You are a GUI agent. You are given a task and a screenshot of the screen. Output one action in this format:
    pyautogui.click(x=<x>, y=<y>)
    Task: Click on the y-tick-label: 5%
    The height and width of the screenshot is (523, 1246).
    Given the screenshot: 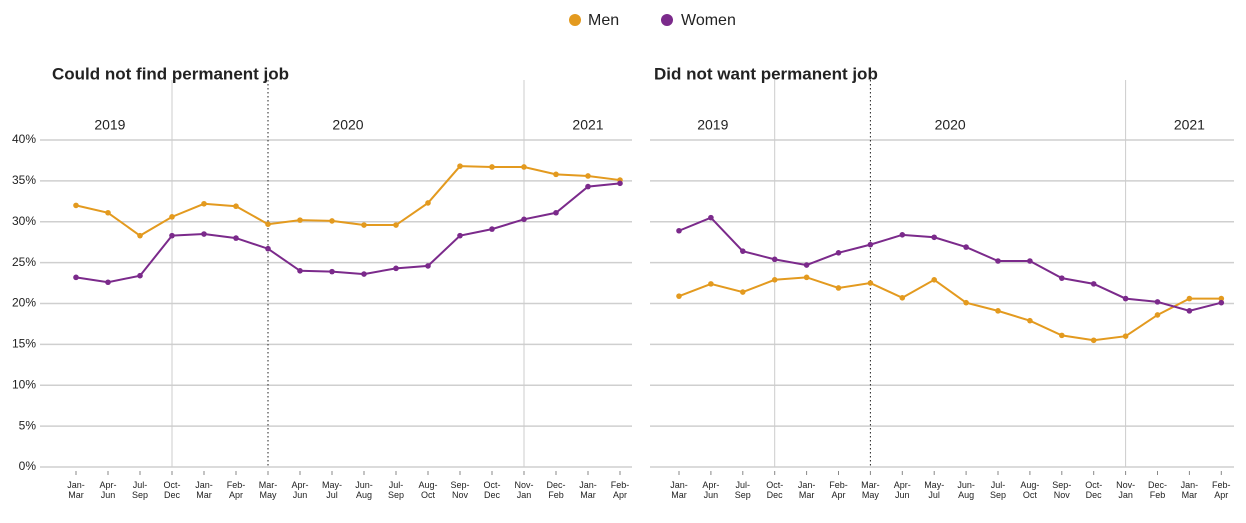 What is the action you would take?
    pyautogui.click(x=28, y=425)
    